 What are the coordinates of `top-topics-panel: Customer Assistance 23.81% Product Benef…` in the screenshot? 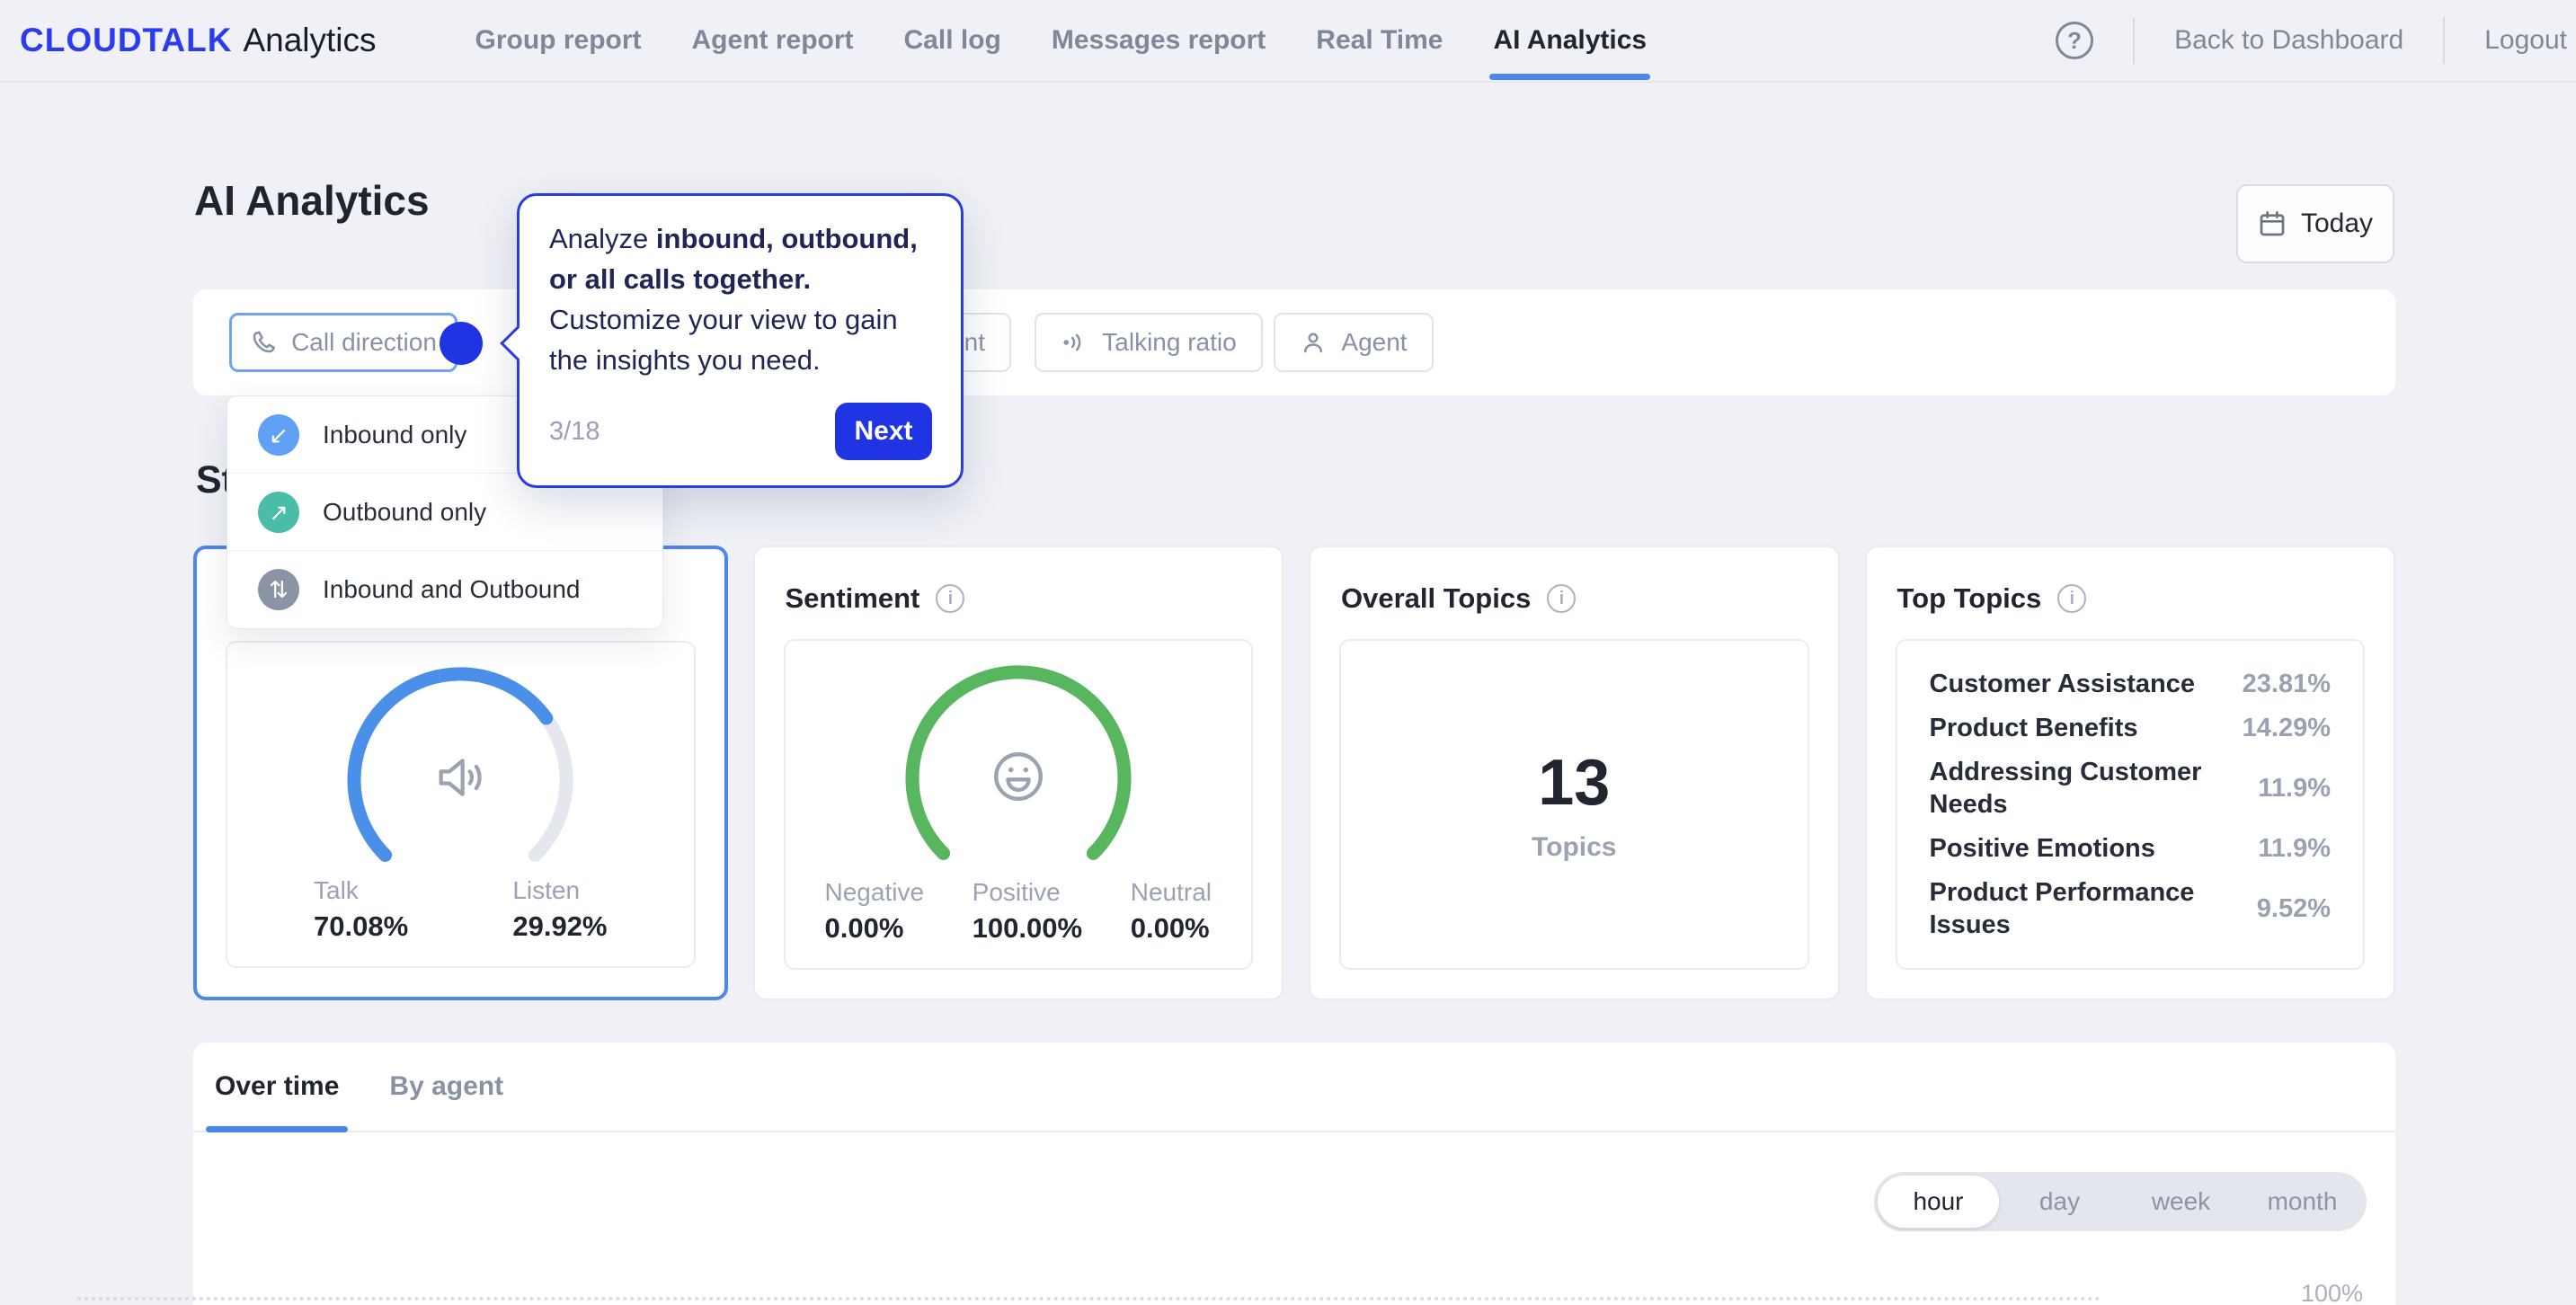 It's located at (2130, 804).